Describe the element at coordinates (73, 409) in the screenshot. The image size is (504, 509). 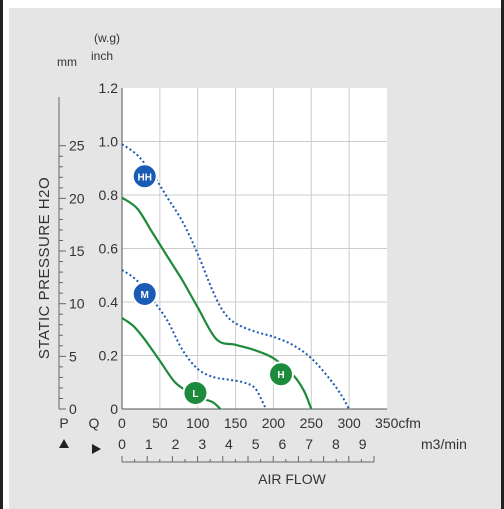
I see `y-mm-tick-label: 0` at that location.